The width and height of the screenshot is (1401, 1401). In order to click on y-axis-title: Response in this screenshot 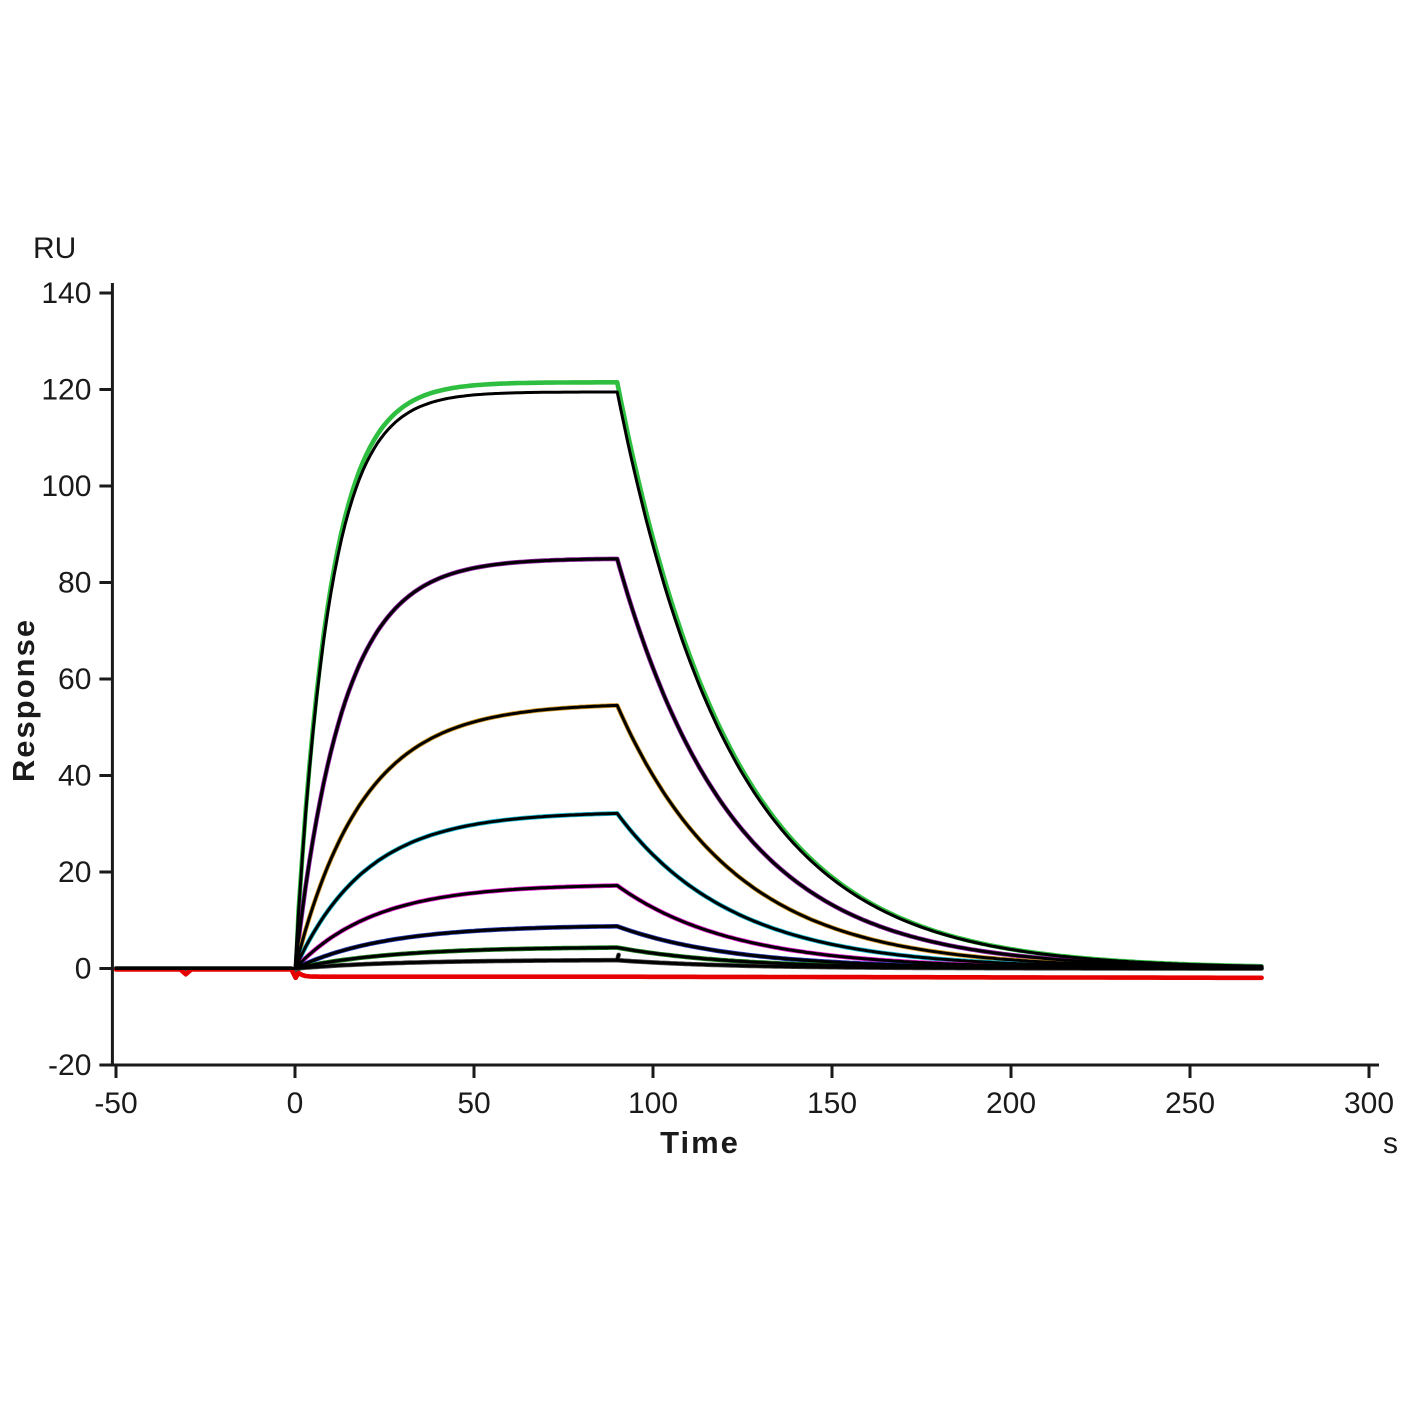, I will do `click(23, 700)`.